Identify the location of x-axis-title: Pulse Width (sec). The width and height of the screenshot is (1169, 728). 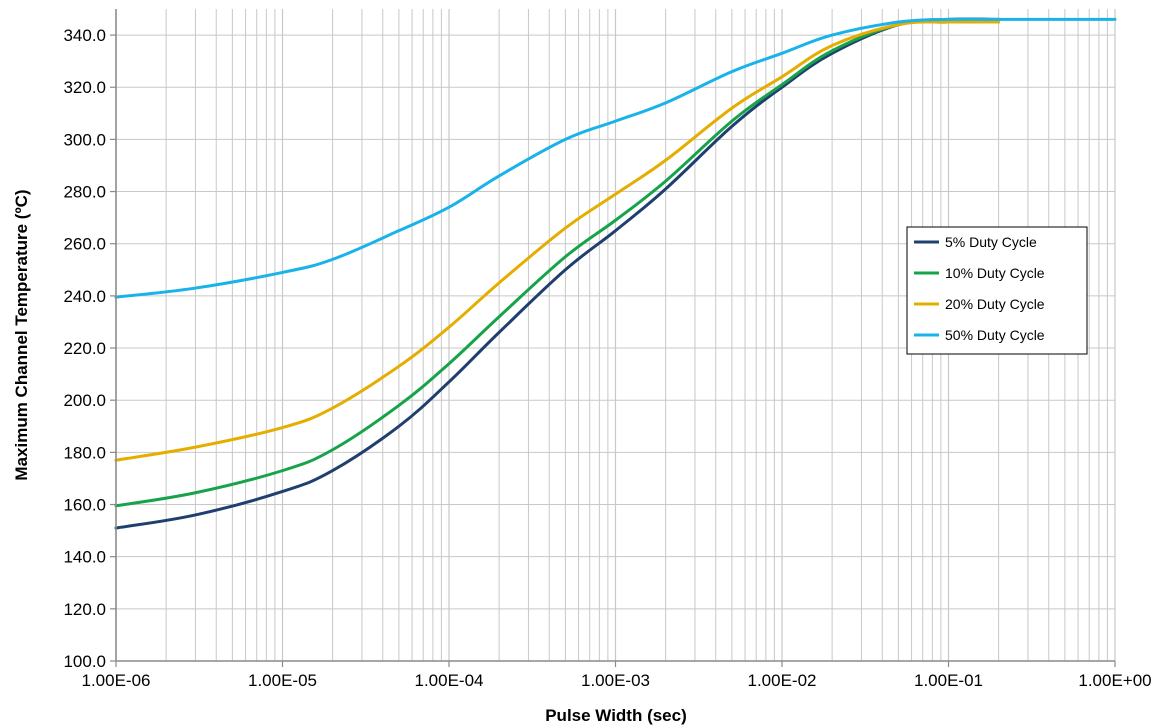
(616, 715).